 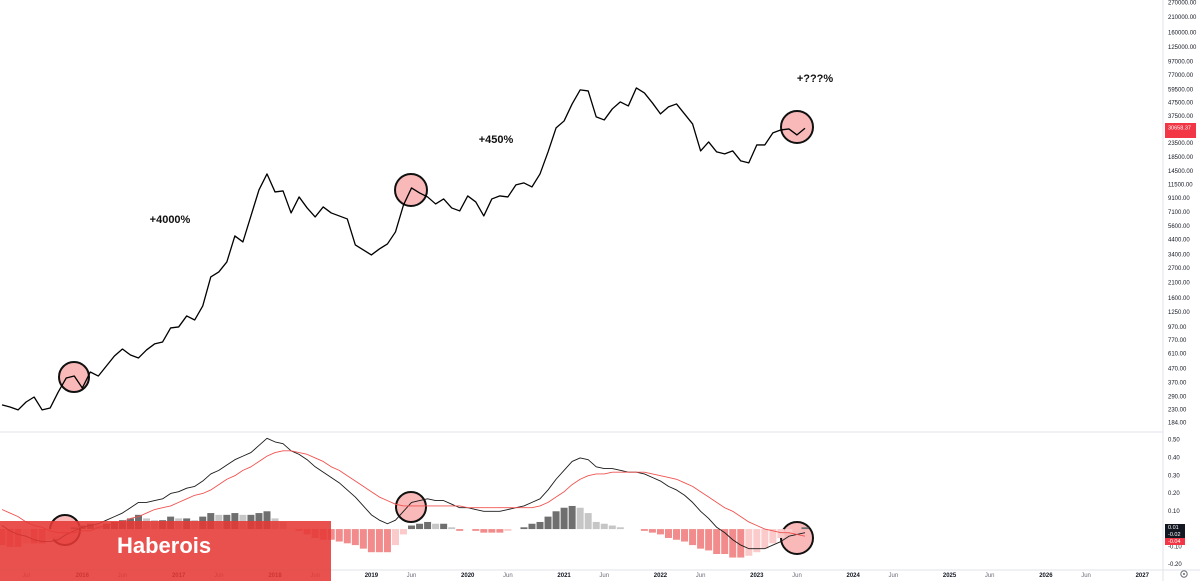 I want to click on y-tick-label: 59500.00, so click(x=1181, y=91).